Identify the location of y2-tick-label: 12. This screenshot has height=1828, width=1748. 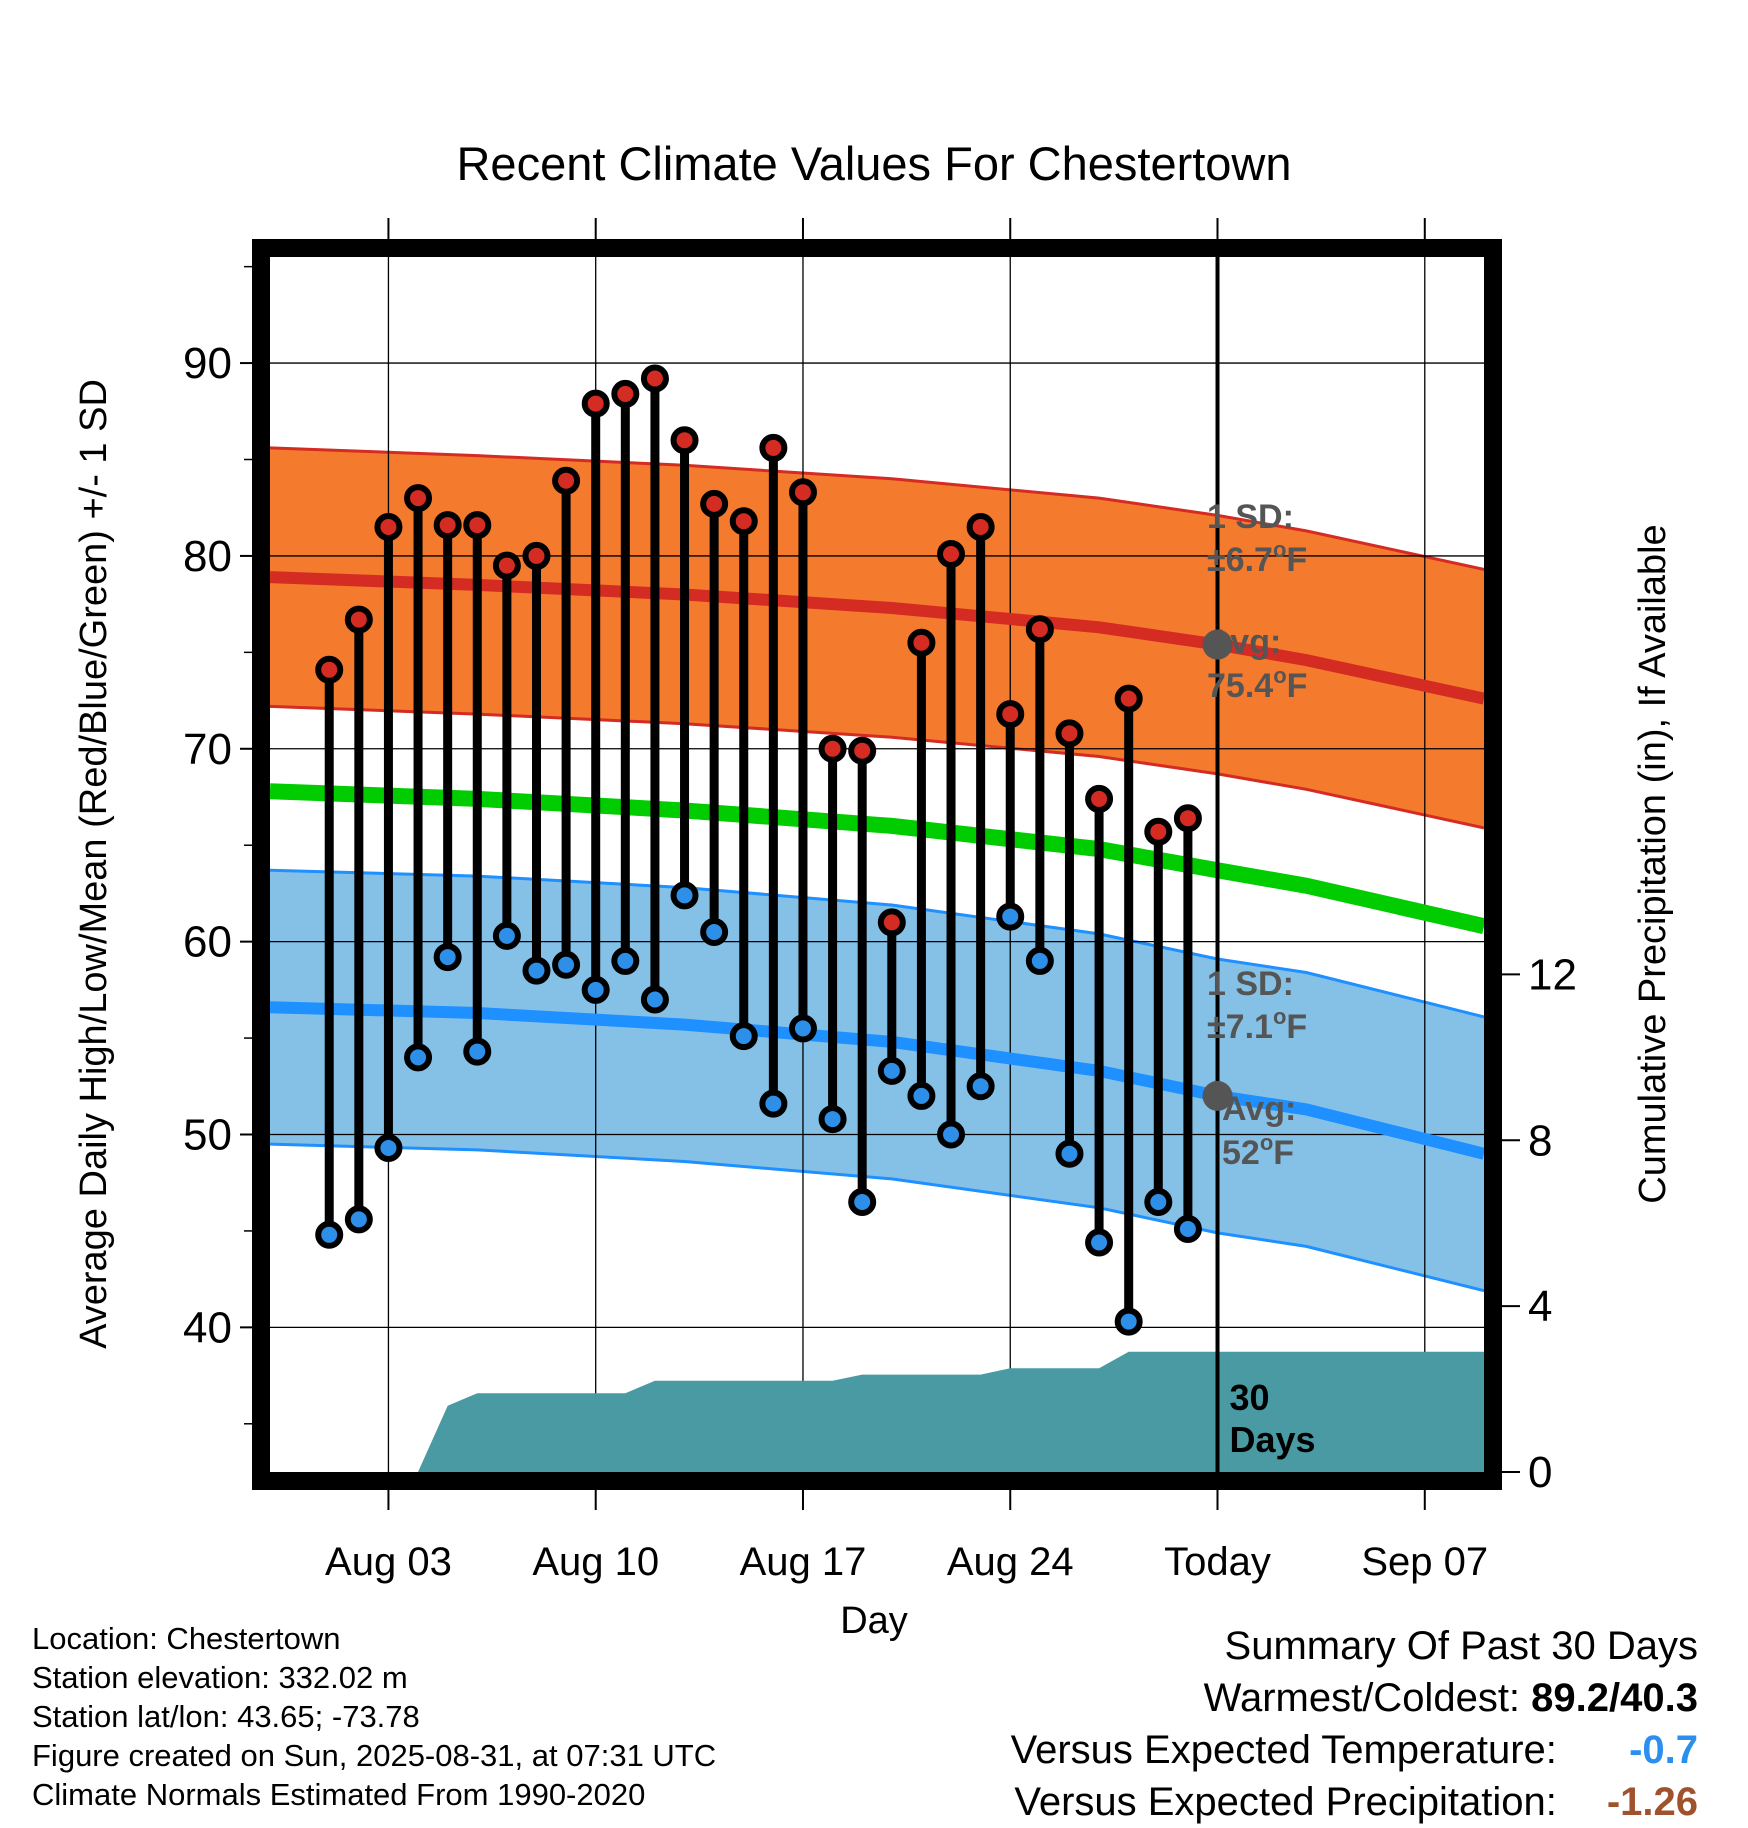
(1552, 974).